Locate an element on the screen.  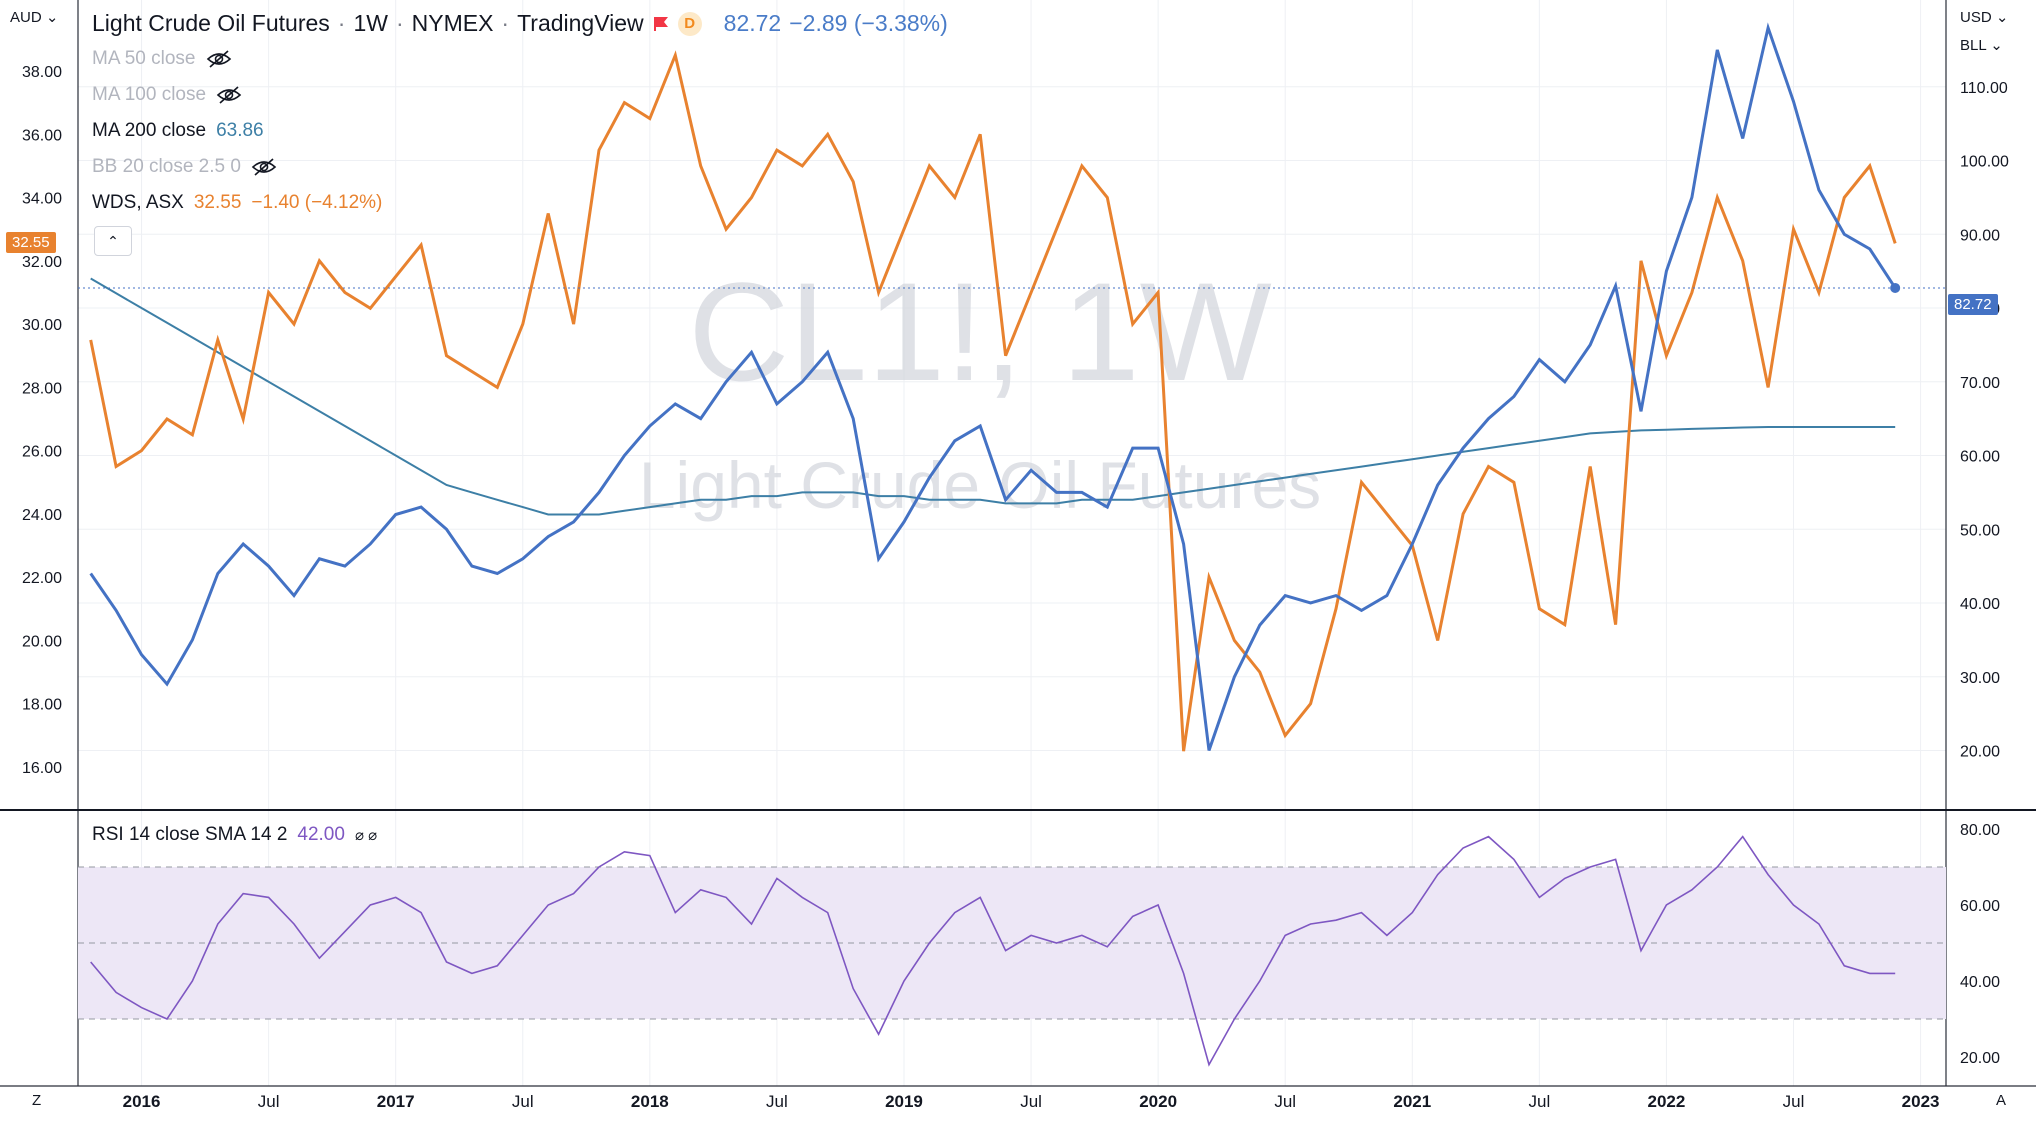
rsi-tick-label: 20.00 is located at coordinates (1980, 1058).